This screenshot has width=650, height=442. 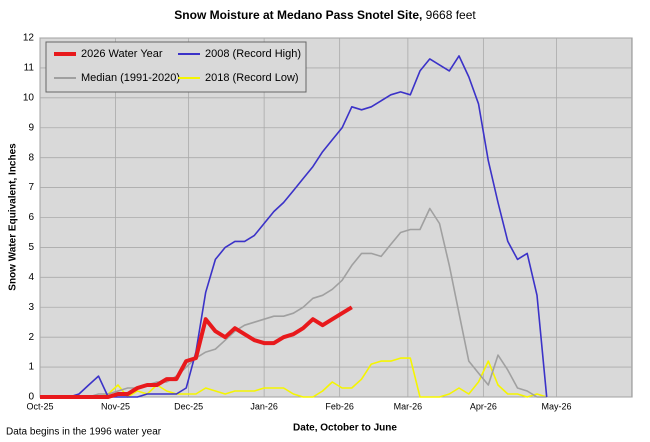 I want to click on footnote: Data begins in the 1996 water year, so click(x=84, y=432).